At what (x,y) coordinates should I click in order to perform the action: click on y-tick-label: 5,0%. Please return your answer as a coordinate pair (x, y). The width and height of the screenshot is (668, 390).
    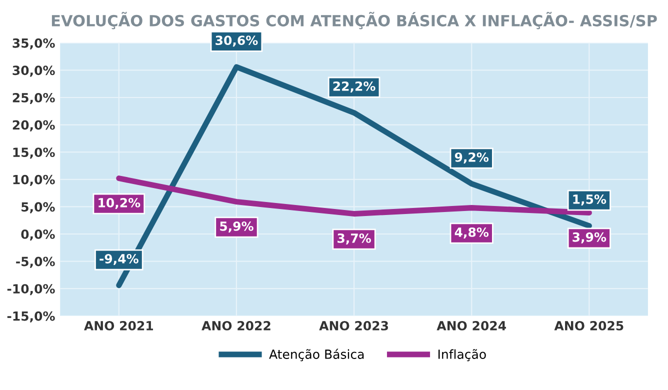
    Looking at the image, I should click on (38, 208).